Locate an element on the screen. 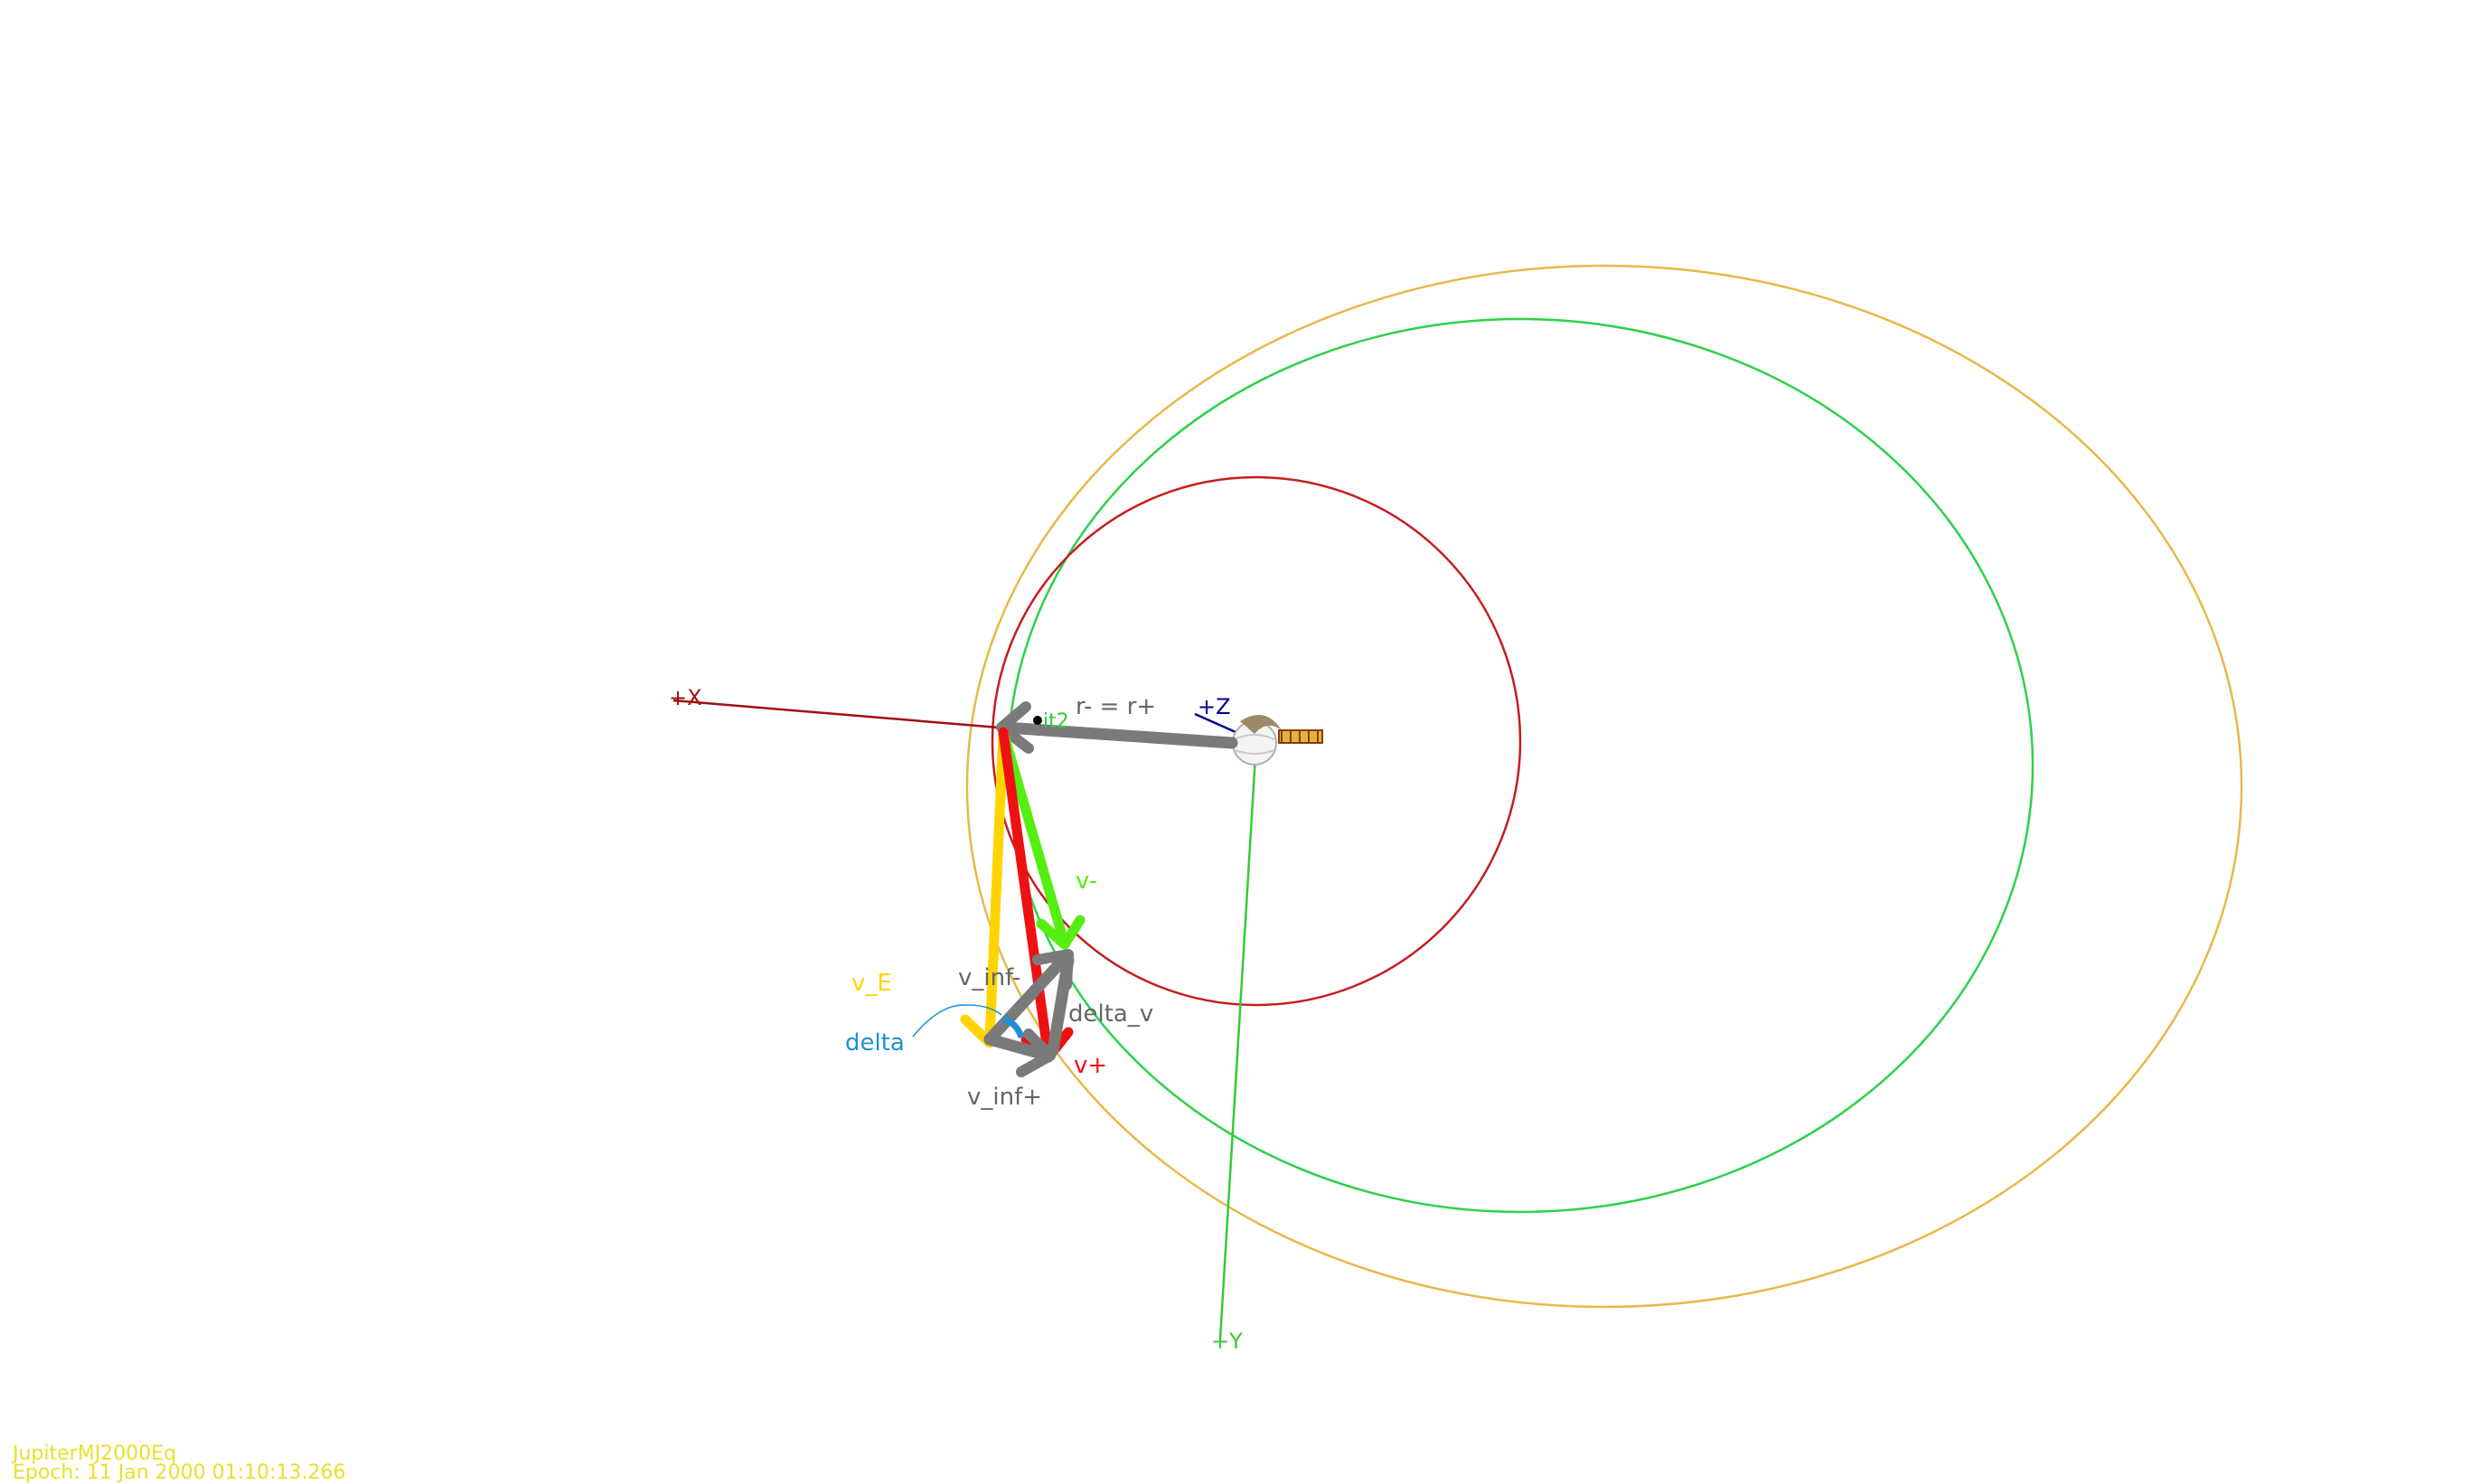 Image resolution: width=2481 pixels, height=1484 pixels. coordinate-system-label: JupiterMJ2000Eq is located at coordinates (95, 1453).